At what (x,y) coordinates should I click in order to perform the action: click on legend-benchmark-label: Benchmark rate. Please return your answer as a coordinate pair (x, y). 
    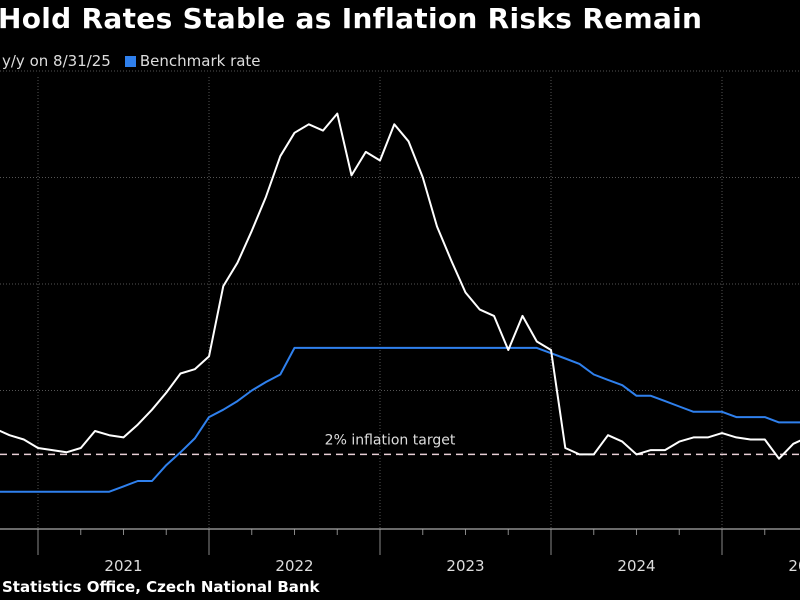
    Looking at the image, I should click on (200, 61).